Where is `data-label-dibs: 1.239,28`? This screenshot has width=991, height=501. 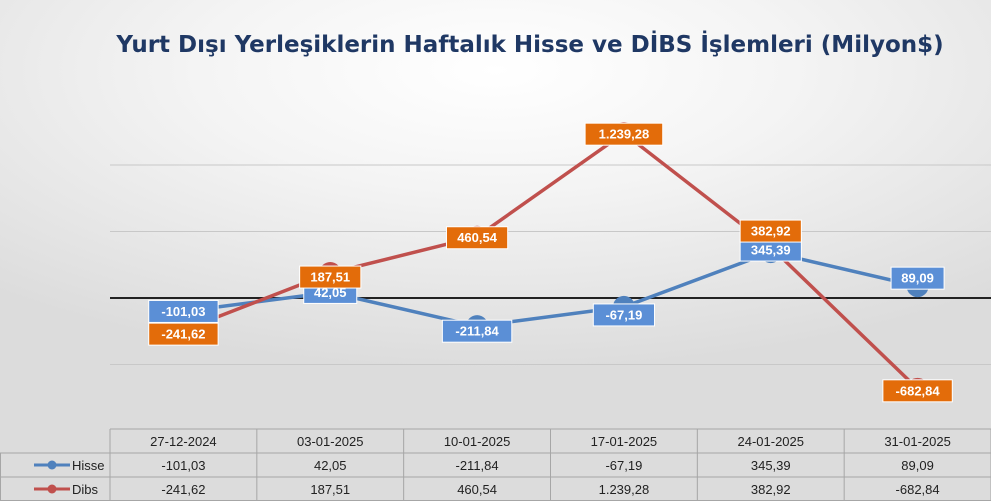 data-label-dibs: 1.239,28 is located at coordinates (624, 134).